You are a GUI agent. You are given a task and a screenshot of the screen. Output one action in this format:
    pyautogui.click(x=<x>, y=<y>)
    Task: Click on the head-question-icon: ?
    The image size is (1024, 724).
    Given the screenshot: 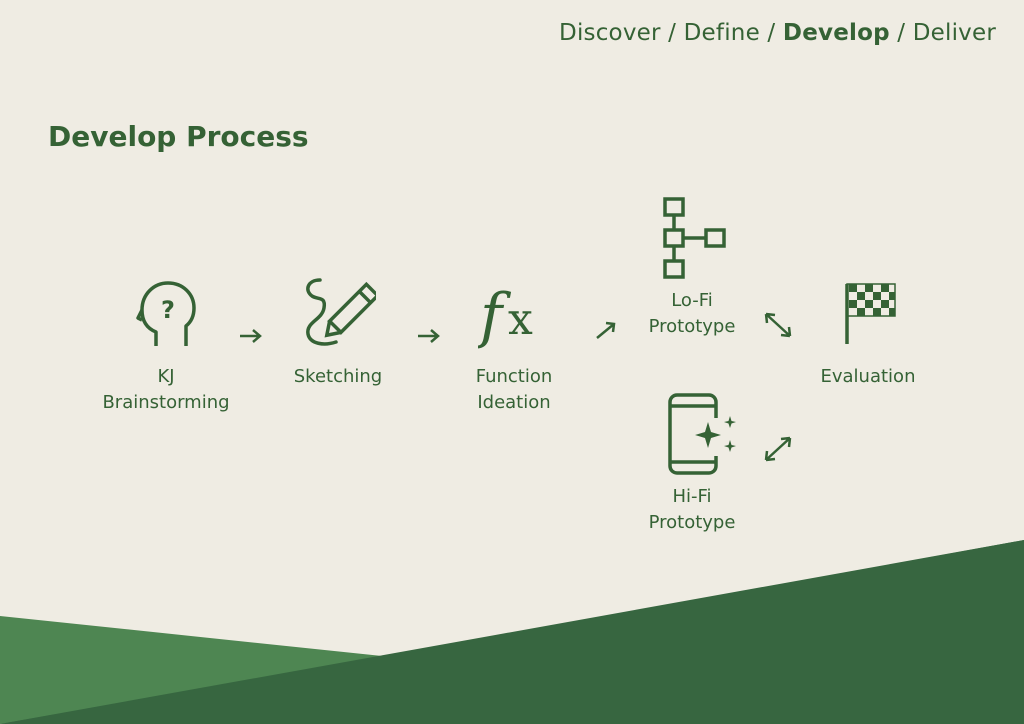 What is the action you would take?
    pyautogui.click(x=166, y=313)
    